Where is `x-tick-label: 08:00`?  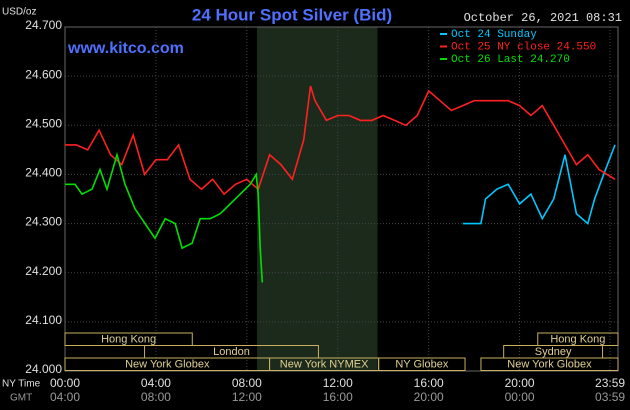
x-tick-label: 08:00 is located at coordinates (247, 383).